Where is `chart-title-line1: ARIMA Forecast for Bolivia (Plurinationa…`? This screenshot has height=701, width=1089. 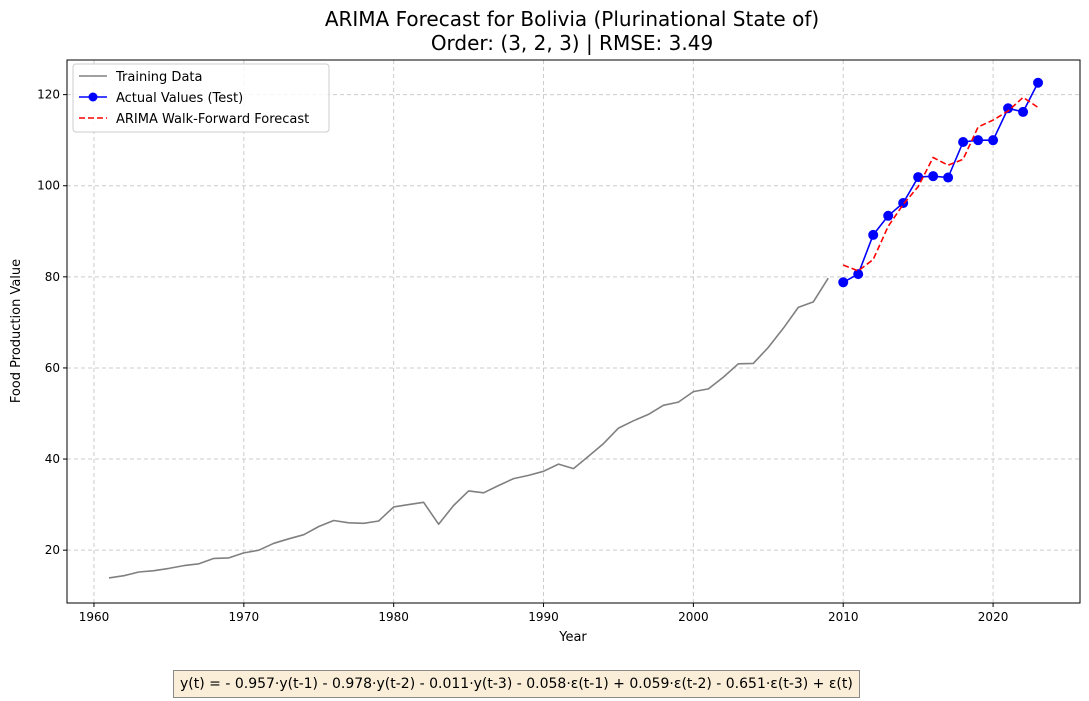
chart-title-line1: ARIMA Forecast for Bolivia (Plurinationa… is located at coordinates (572, 19).